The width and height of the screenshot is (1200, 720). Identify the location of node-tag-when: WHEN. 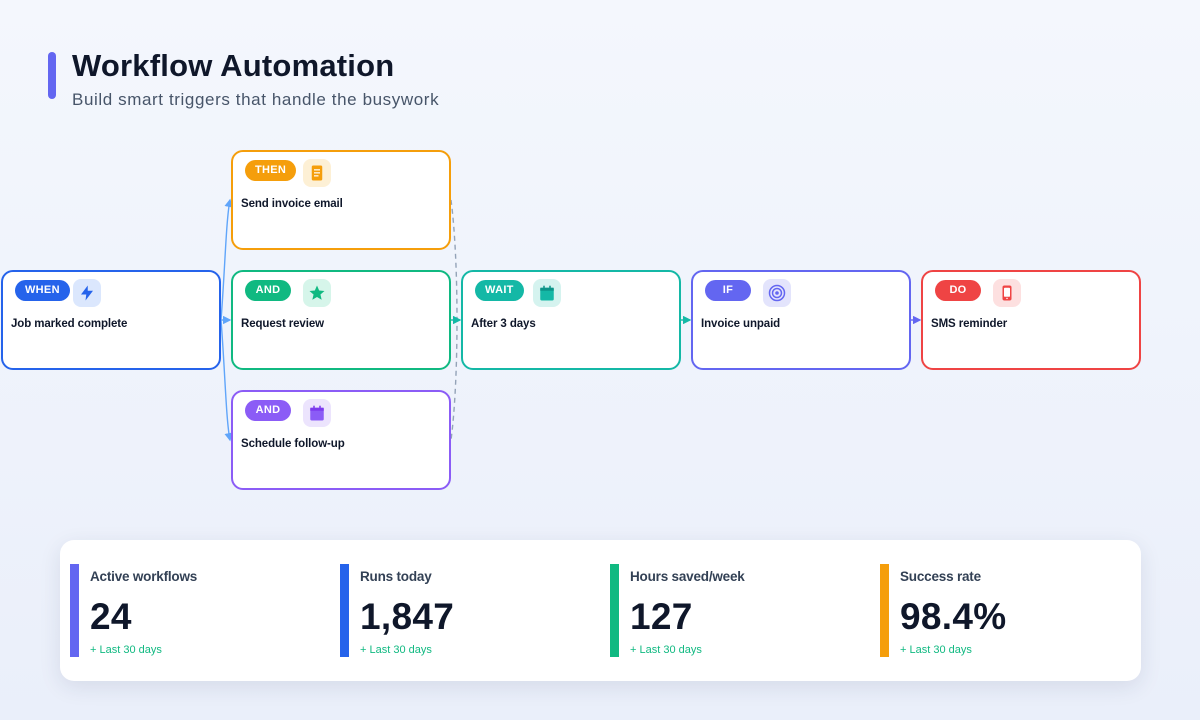
(42, 290).